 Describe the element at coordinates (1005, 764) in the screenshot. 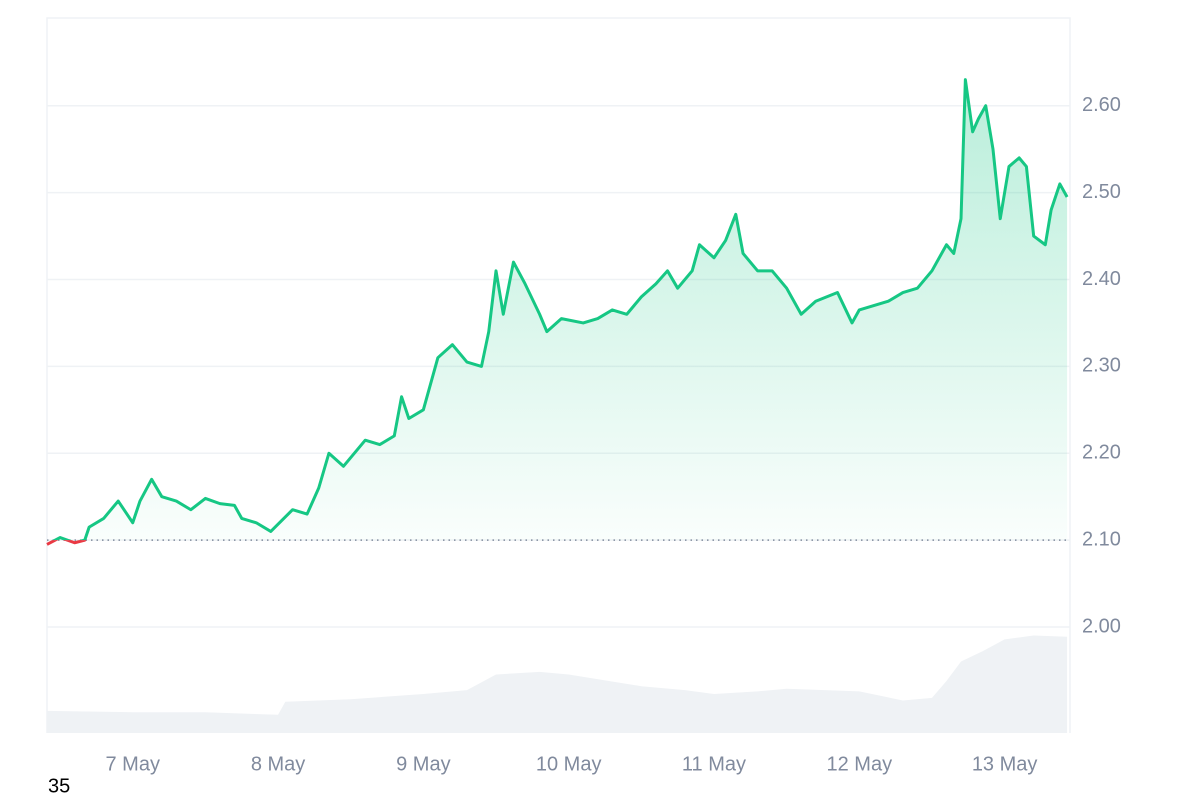

I see `x-tick-label: 13 May` at that location.